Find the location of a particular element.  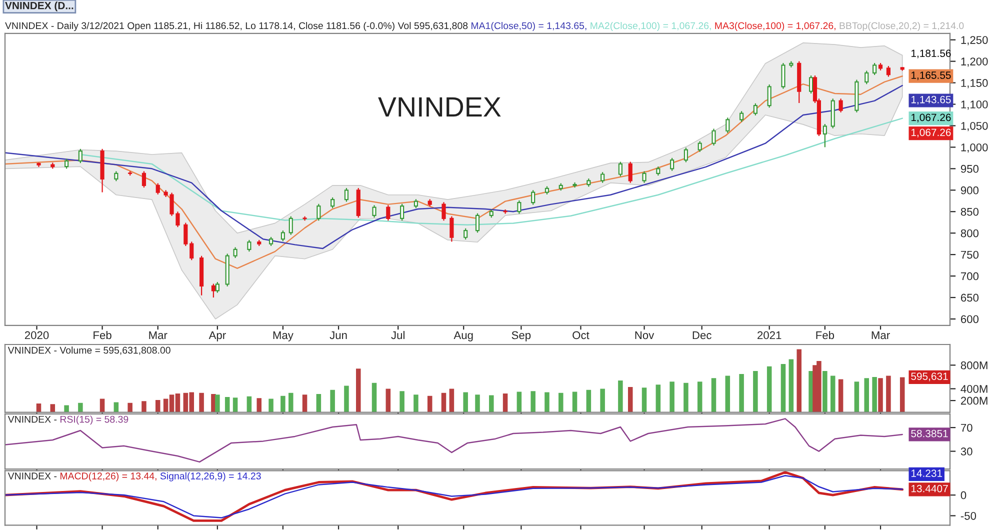

x-tick-label: Aug is located at coordinates (463, 336).